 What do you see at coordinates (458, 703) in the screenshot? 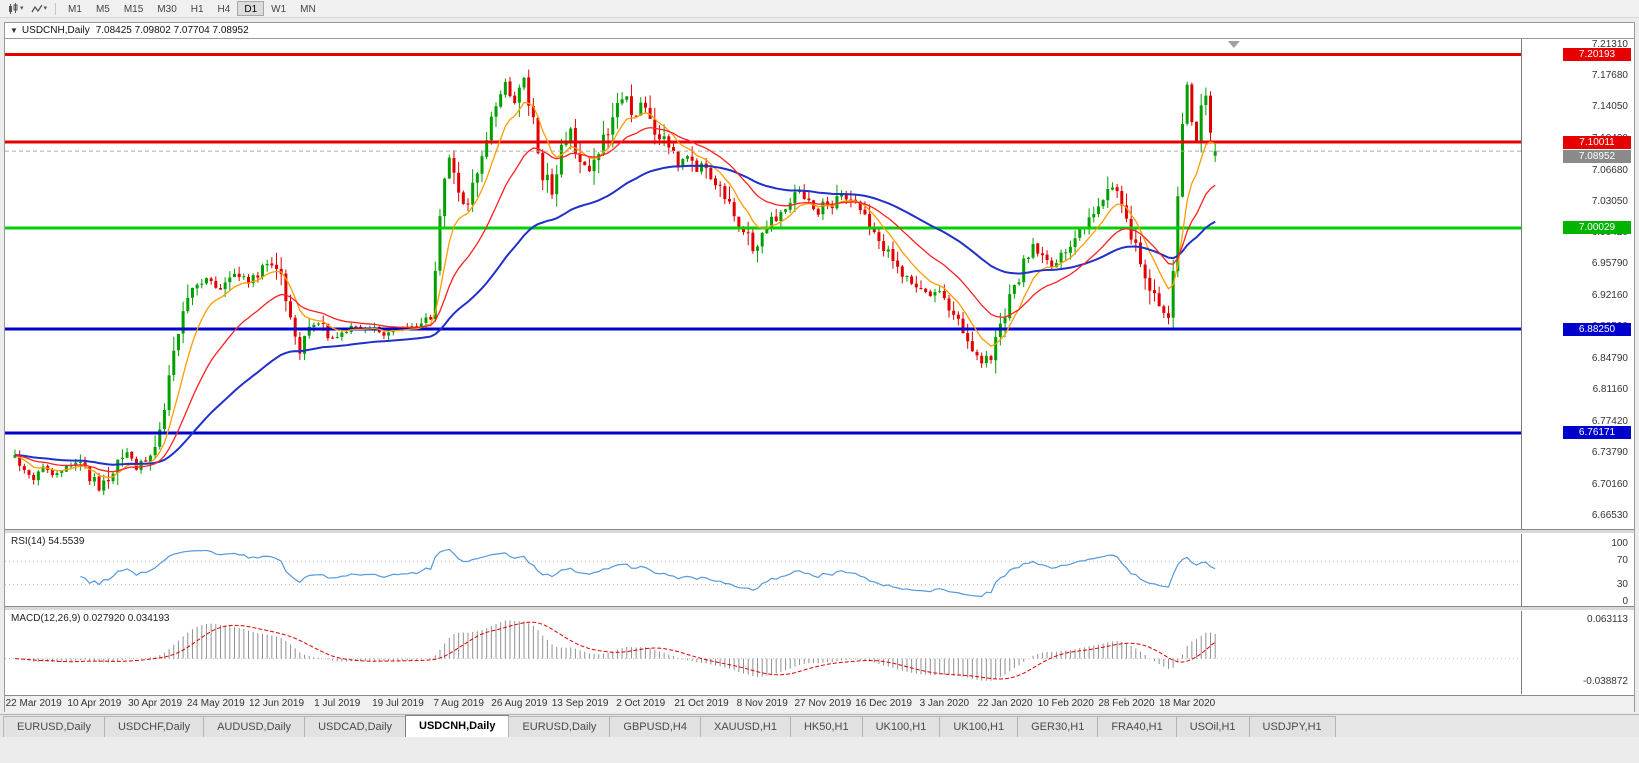
I see `date-tick-label: 7 Aug 2019` at bounding box center [458, 703].